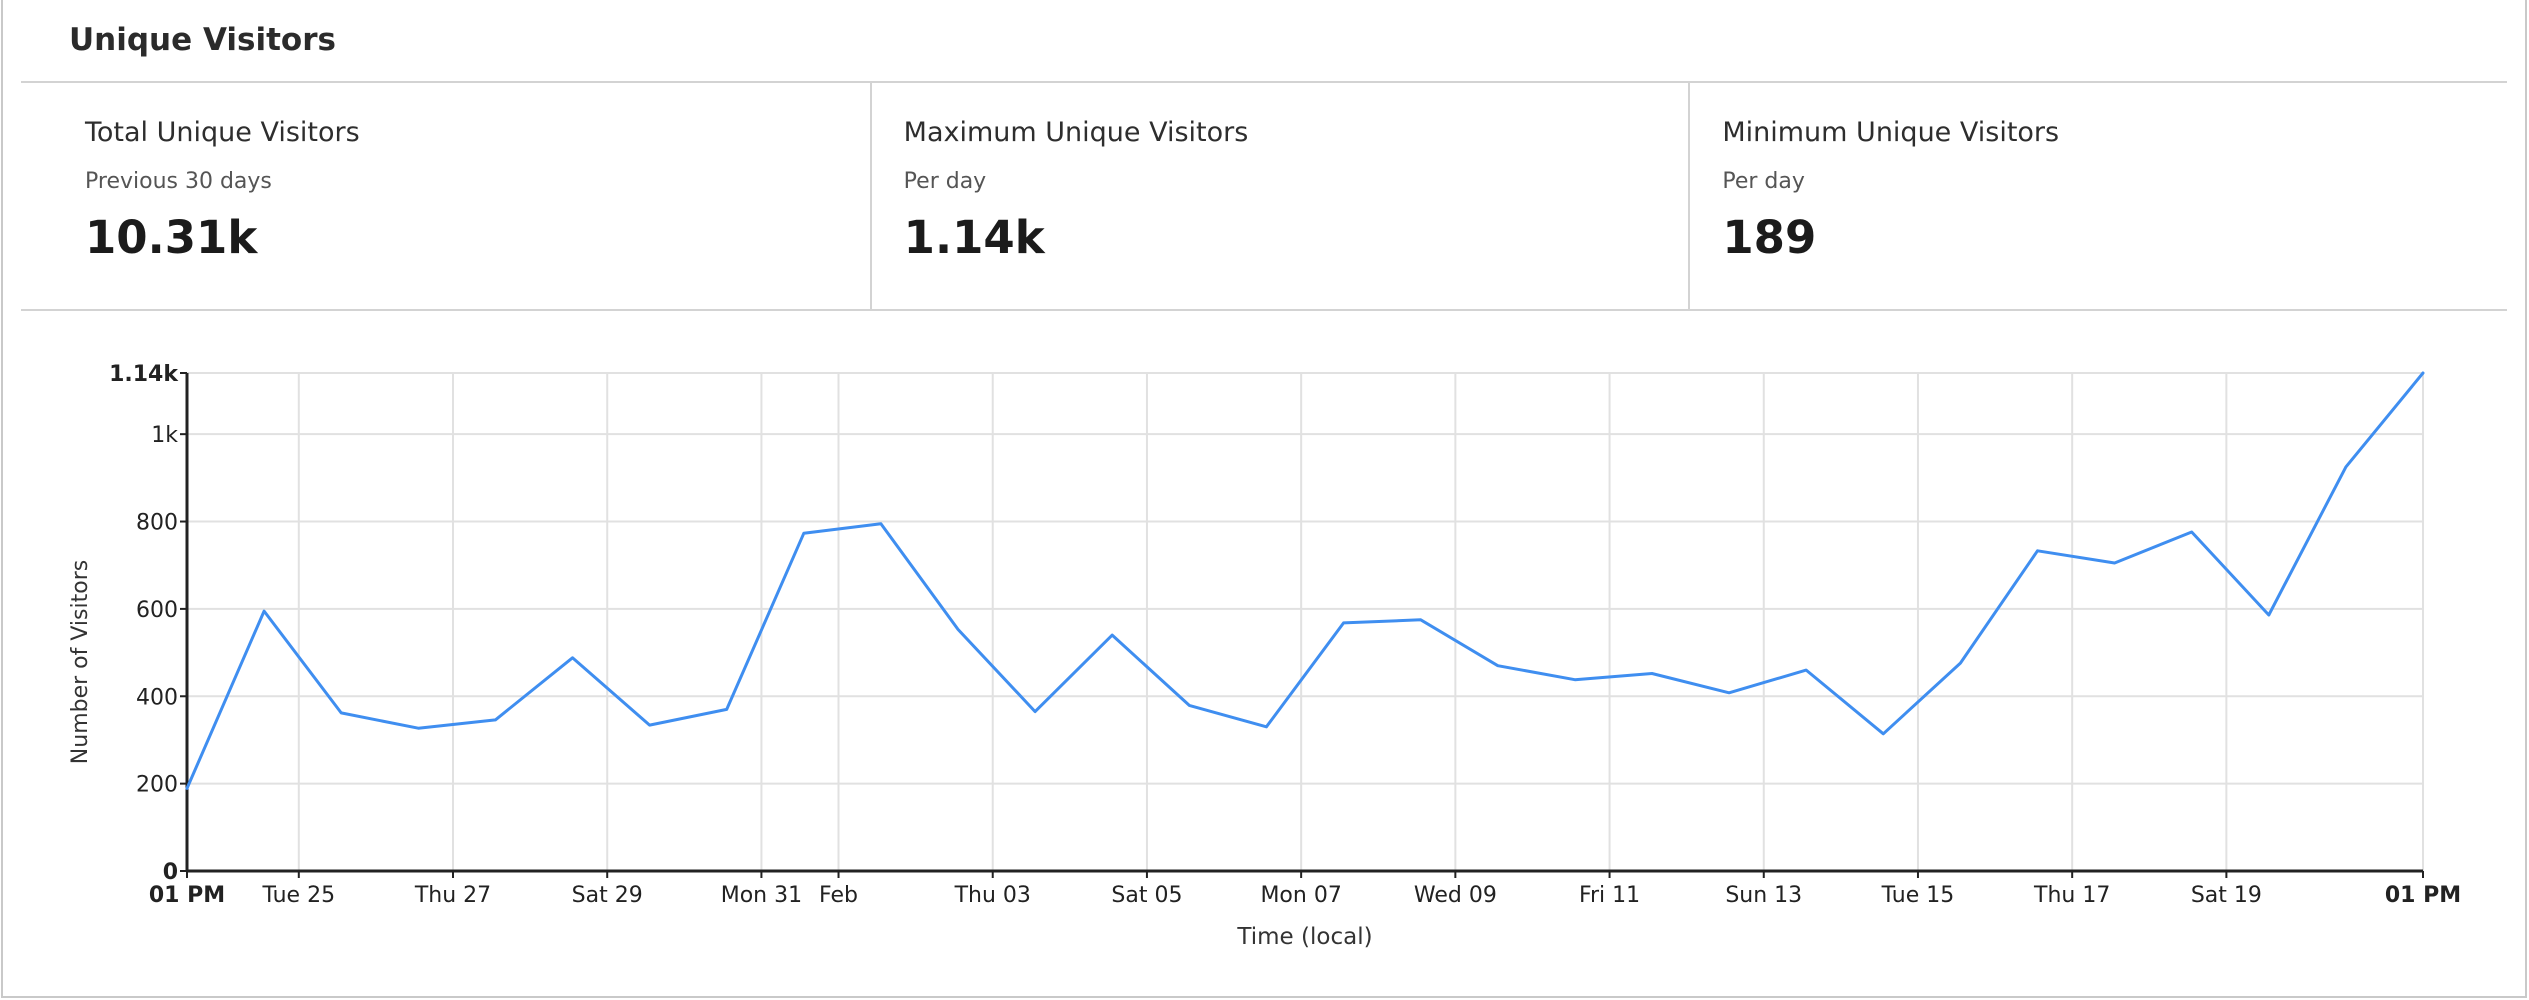 Image resolution: width=2529 pixels, height=1000 pixels. What do you see at coordinates (974, 237) in the screenshot?
I see `stat-value: 1.14k` at bounding box center [974, 237].